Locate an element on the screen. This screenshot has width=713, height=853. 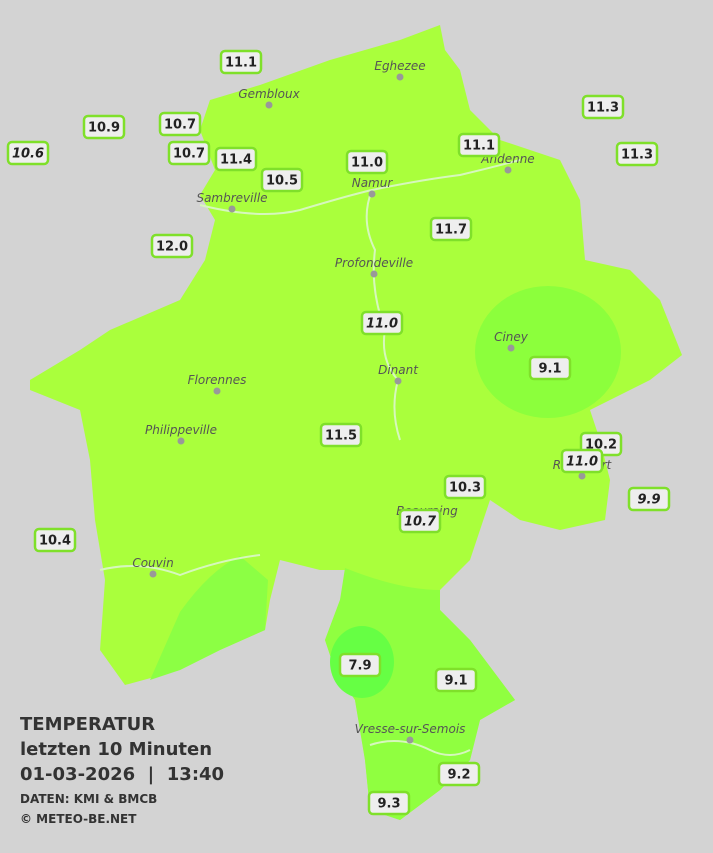
station: 11.5 is located at coordinates (341, 435).